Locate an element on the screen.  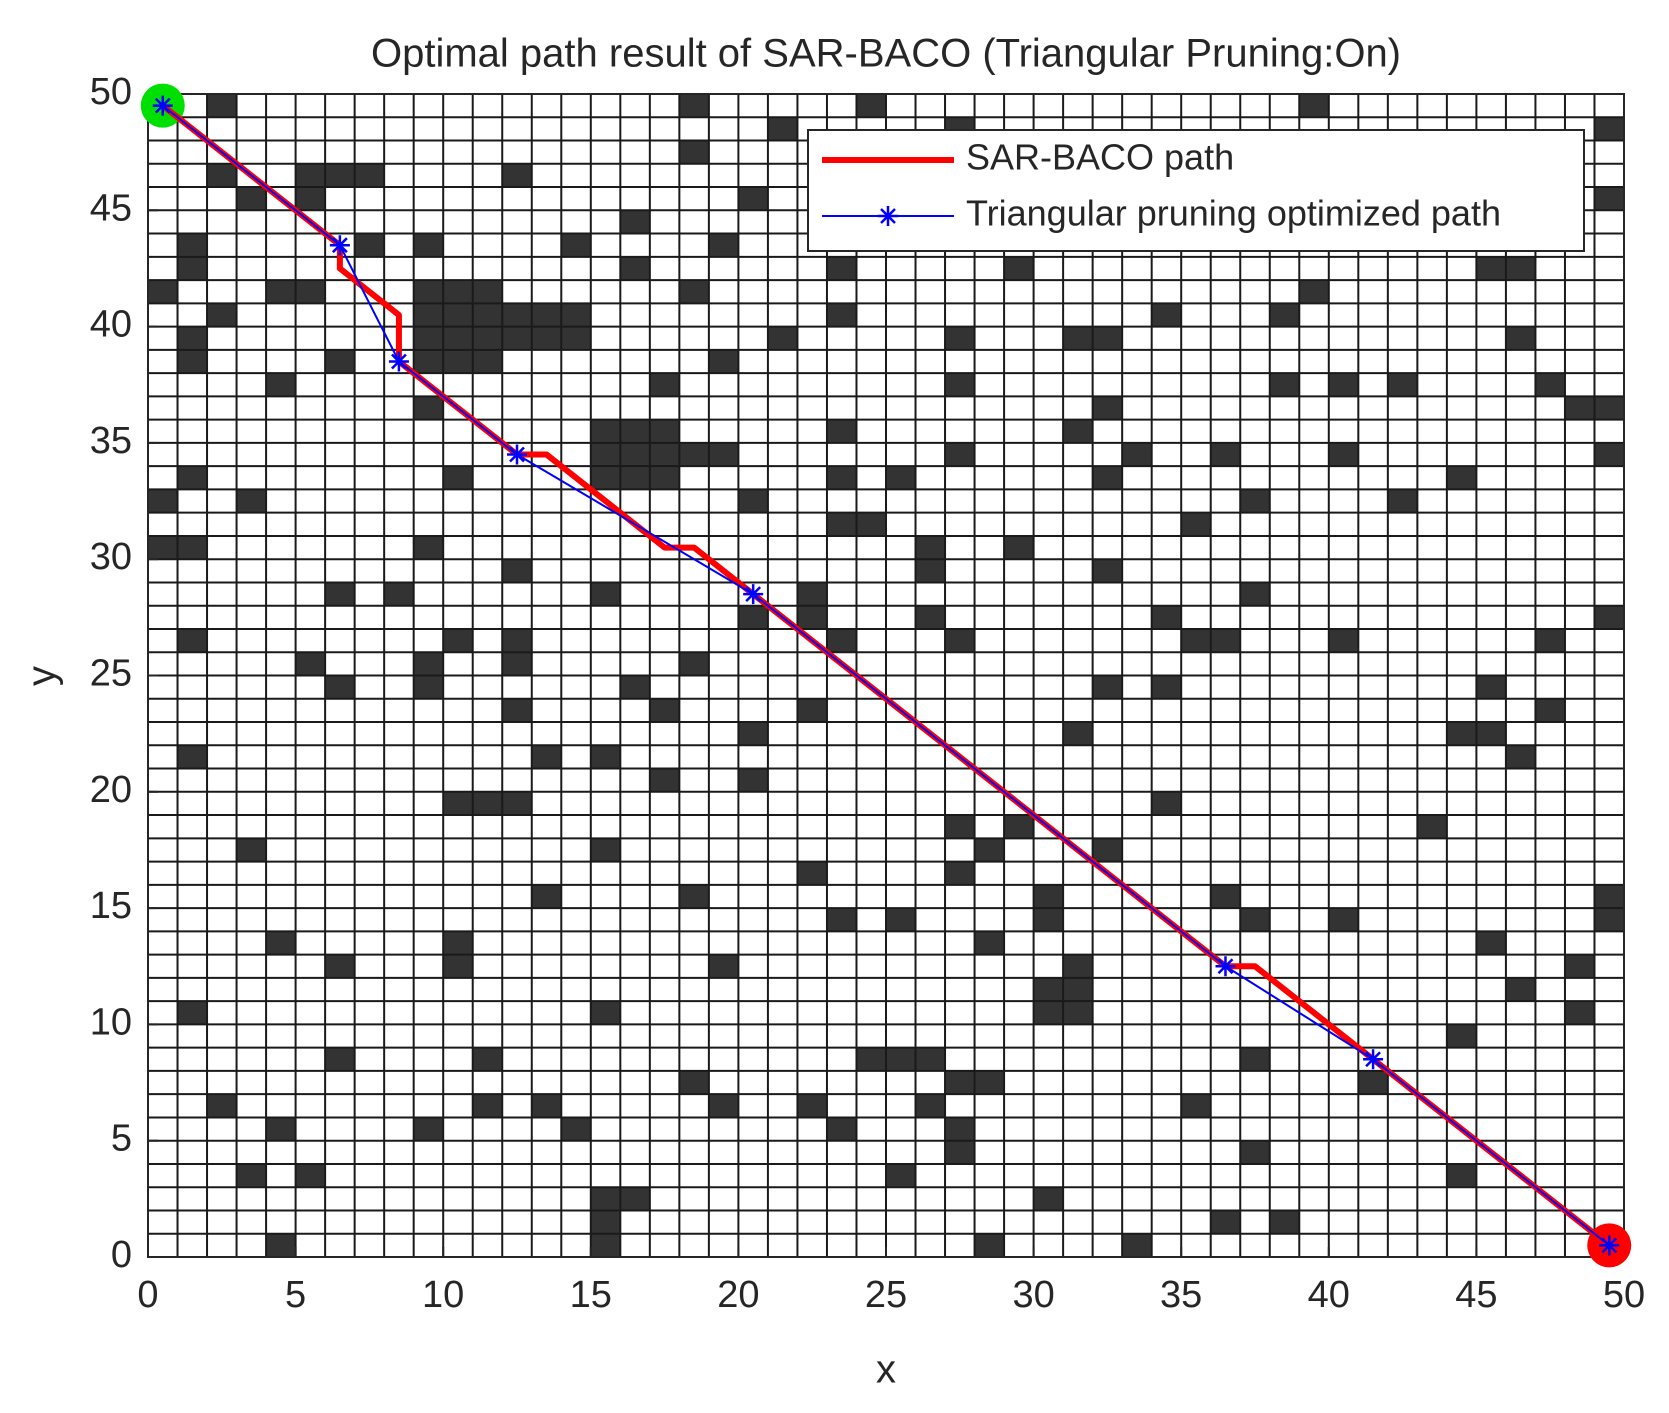
legend-marker is located at coordinates (888, 216).